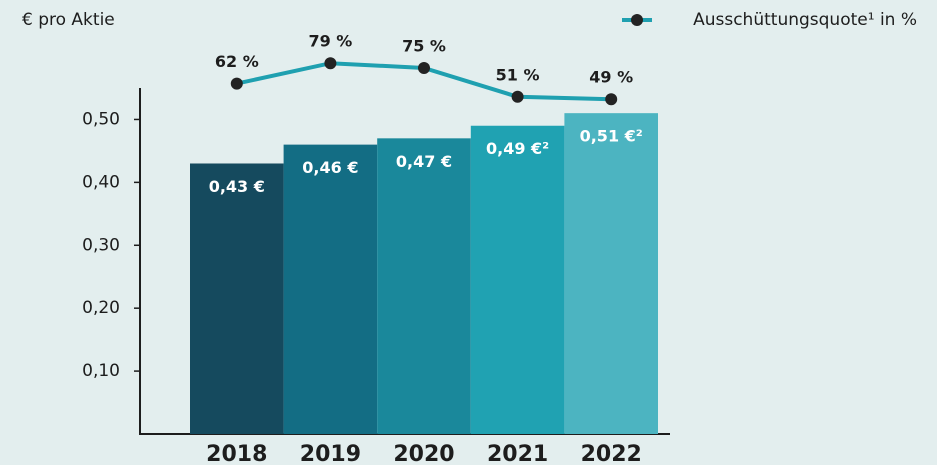 The height and width of the screenshot is (465, 937). What do you see at coordinates (611, 136) in the screenshot?
I see `bar-value-label: 0,51 €²` at bounding box center [611, 136].